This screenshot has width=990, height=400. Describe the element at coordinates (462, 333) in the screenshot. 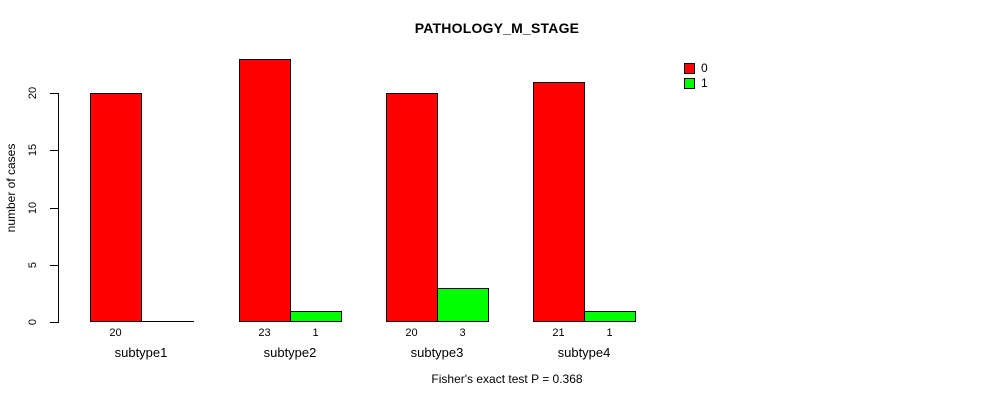

I see `bar-value-label: 3` at that location.